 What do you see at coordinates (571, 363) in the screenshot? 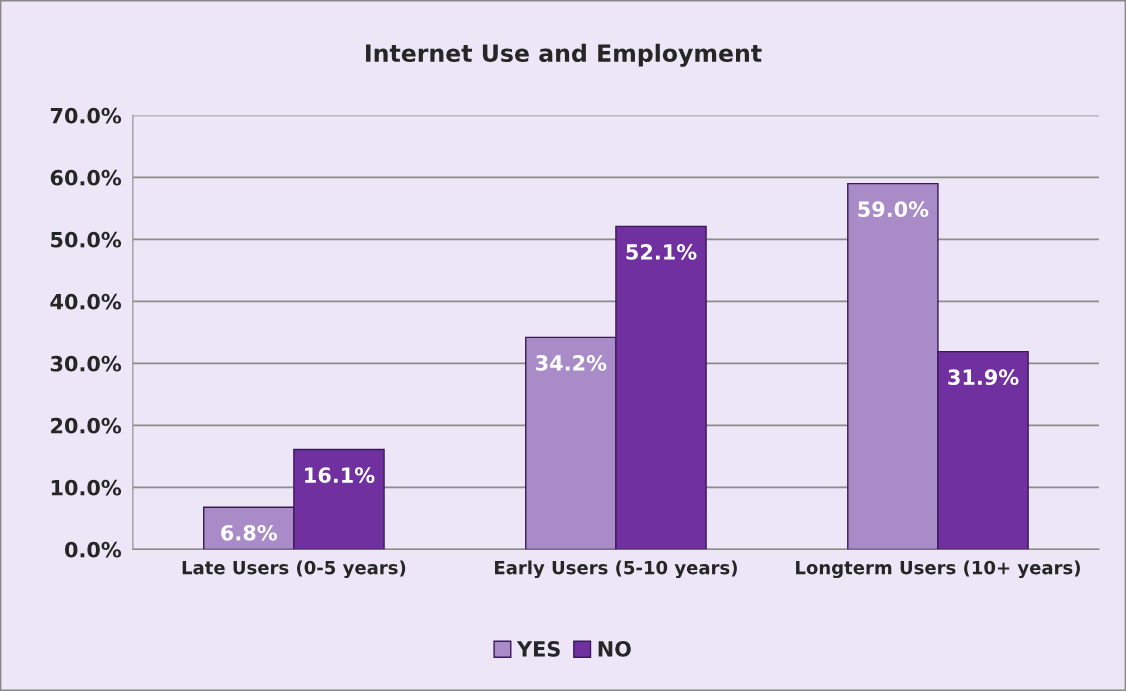
I see `data-label: 34.2%` at bounding box center [571, 363].